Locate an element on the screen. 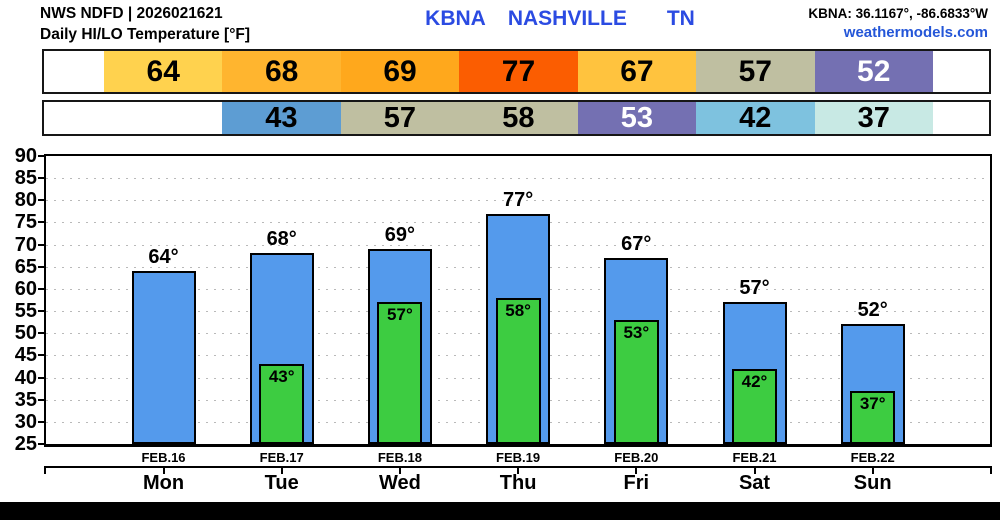 Image resolution: width=1000 pixels, height=520 pixels. date-label: FEB.17 is located at coordinates (281, 457).